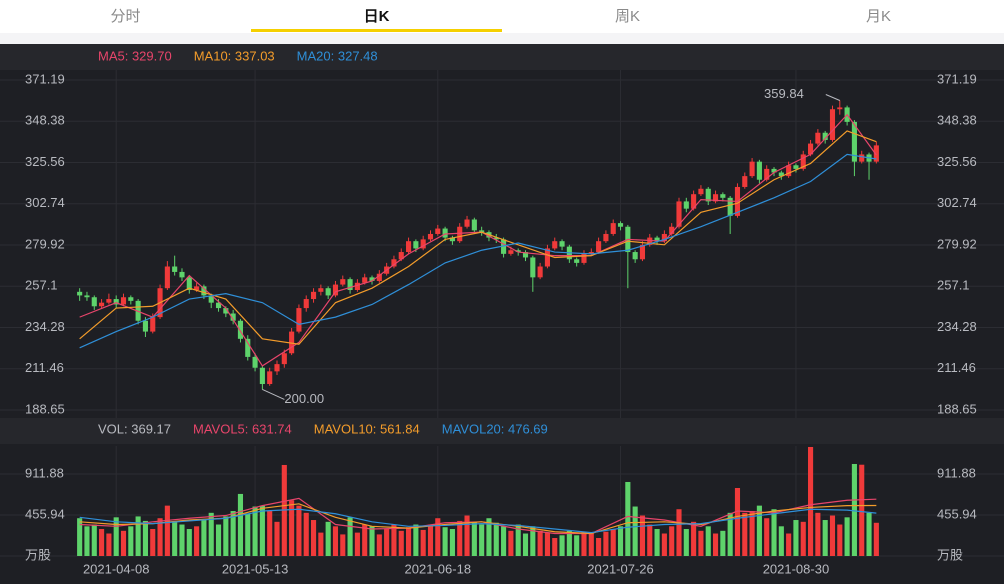 The width and height of the screenshot is (1004, 584). Describe the element at coordinates (45, 161) in the screenshot. I see `y-tick-label: 325.56` at that location.